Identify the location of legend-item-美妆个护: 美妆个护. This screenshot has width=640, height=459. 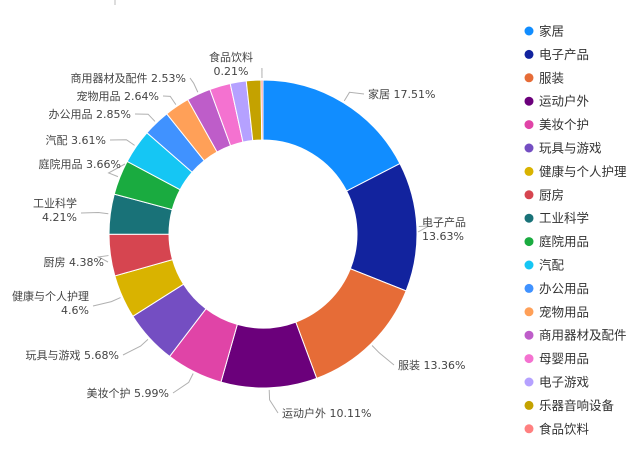
(564, 124).